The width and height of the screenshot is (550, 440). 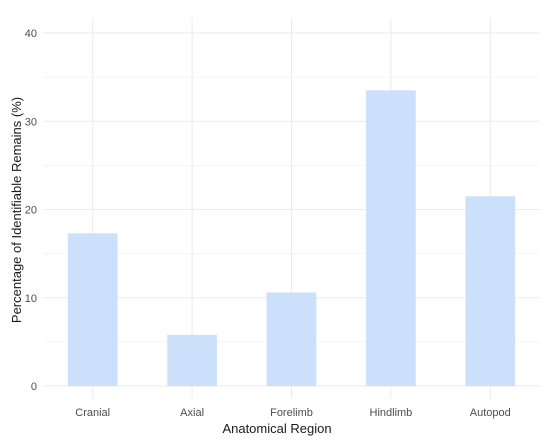 What do you see at coordinates (31, 122) in the screenshot?
I see `y-tick-label: 30` at bounding box center [31, 122].